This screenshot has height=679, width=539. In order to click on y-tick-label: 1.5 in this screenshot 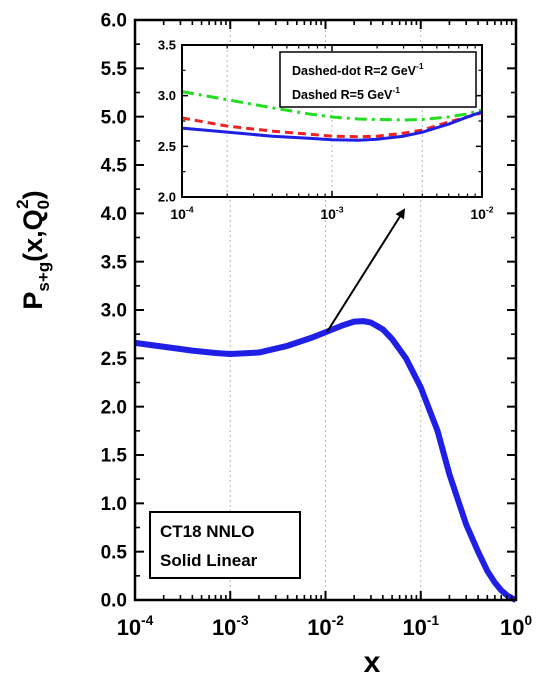, I will do `click(114, 456)`.